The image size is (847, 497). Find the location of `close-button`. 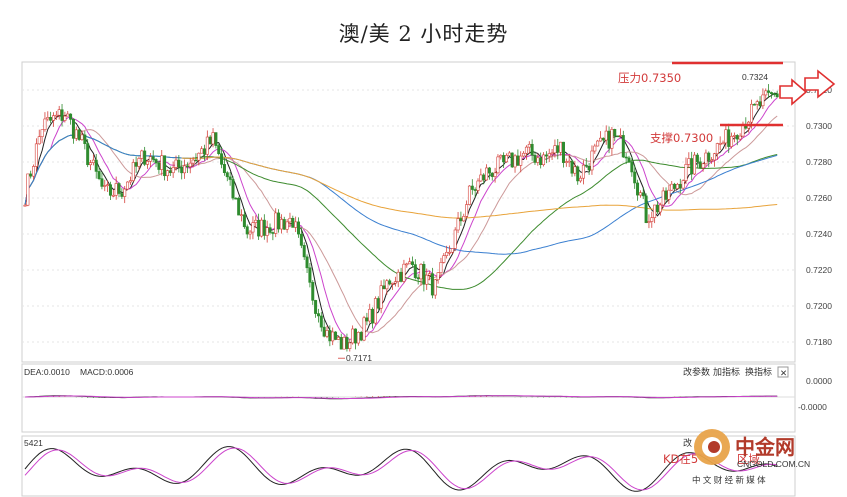

close-button is located at coordinates (783, 372).